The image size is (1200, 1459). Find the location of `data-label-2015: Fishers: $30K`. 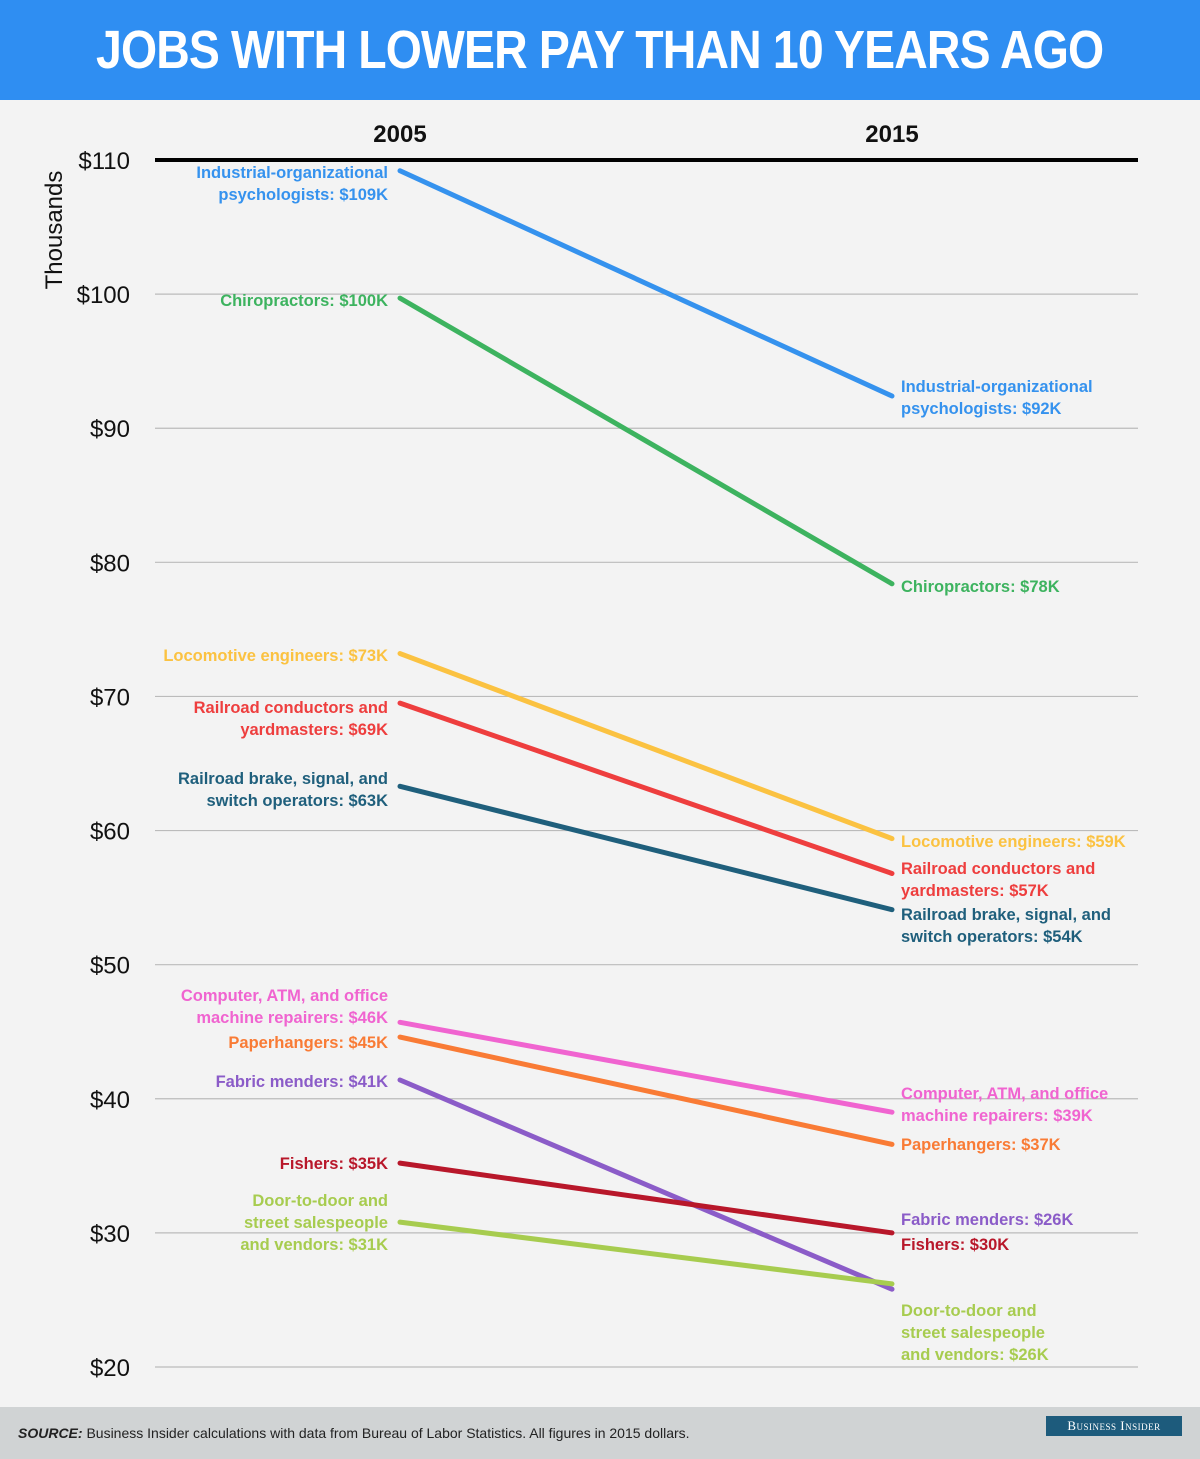

data-label-2015: Fishers: $30K is located at coordinates (955, 1245).